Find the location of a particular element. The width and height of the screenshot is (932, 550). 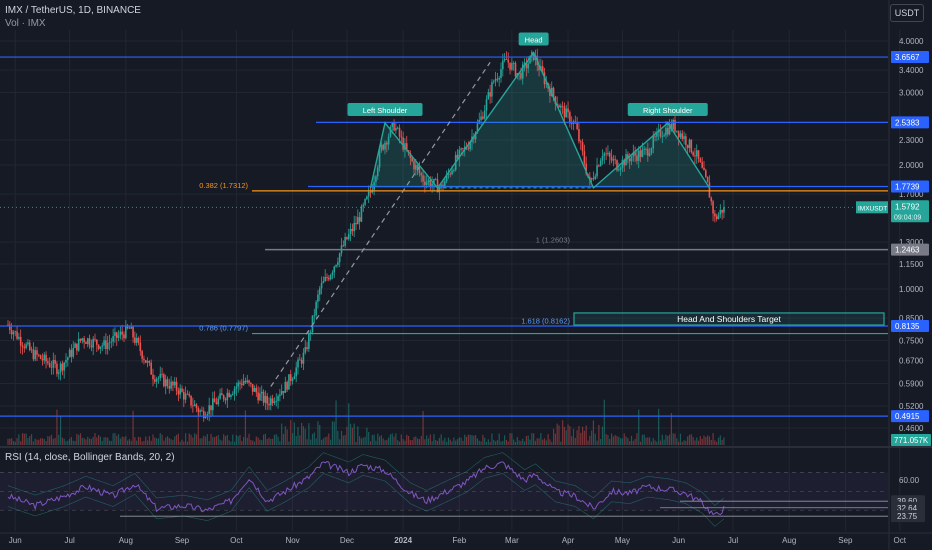

currency-button: USDT is located at coordinates (907, 13).